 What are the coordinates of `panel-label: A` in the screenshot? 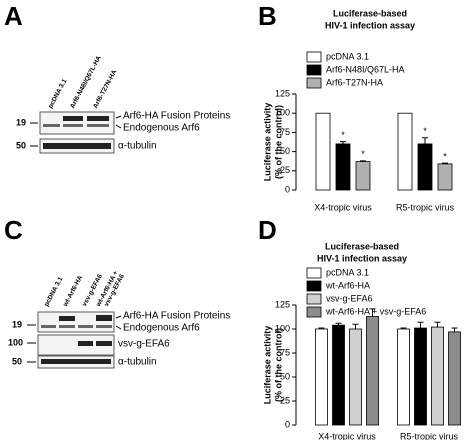 It's located at (13, 16).